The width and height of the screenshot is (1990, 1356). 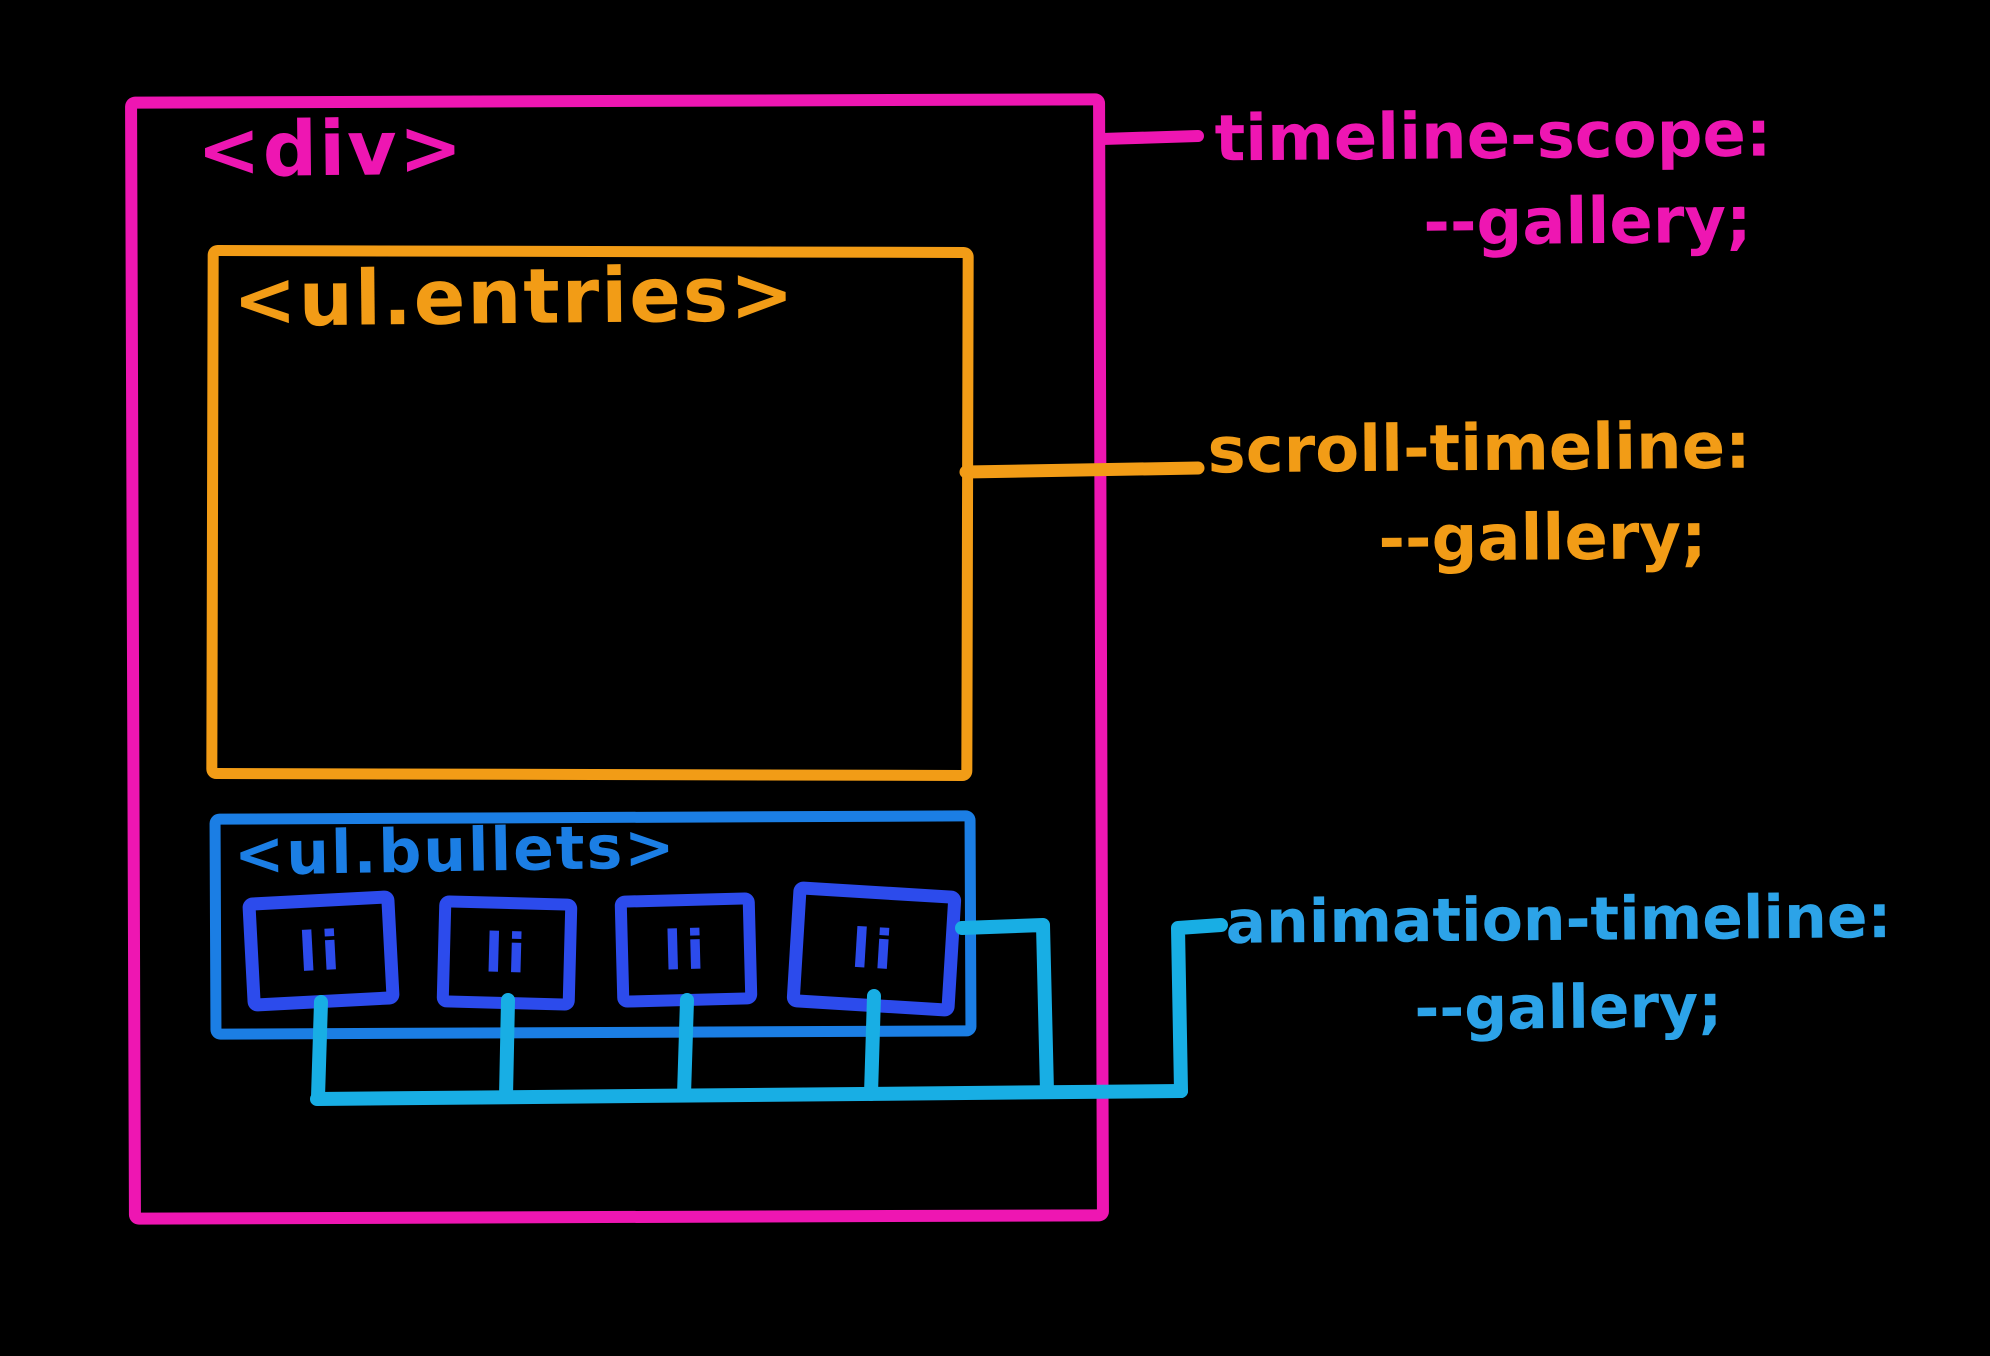 What do you see at coordinates (749, 1095) in the screenshot?
I see `connector-bus-line` at bounding box center [749, 1095].